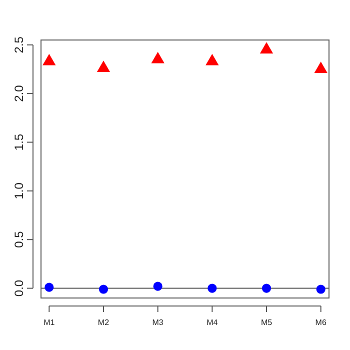  I want to click on y-tick-label: 0.5, so click(19, 239).